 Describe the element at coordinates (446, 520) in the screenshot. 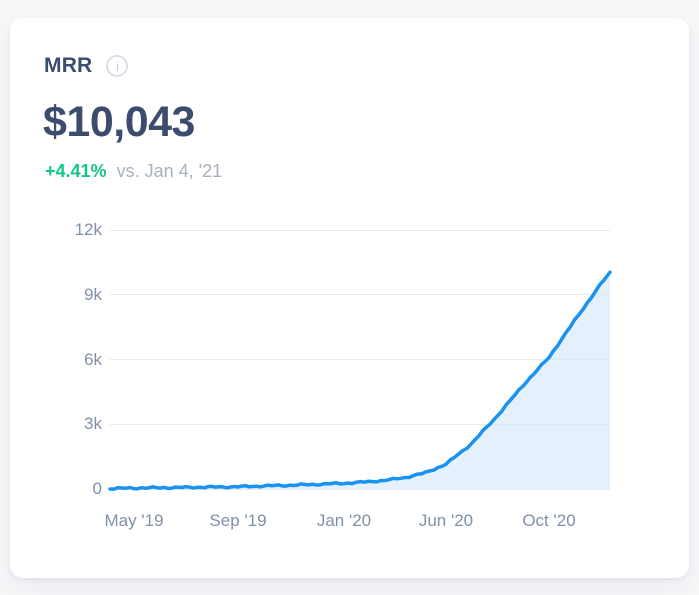

I see `x-axis-tick-label: Jun '20` at that location.